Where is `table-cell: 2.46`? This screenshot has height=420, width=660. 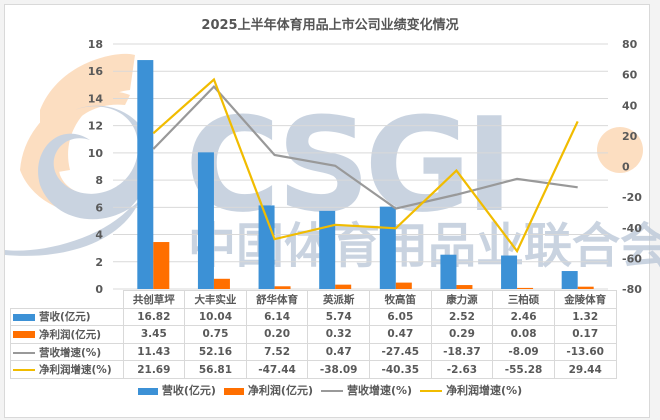
table-cell: 2.46 is located at coordinates (523, 317).